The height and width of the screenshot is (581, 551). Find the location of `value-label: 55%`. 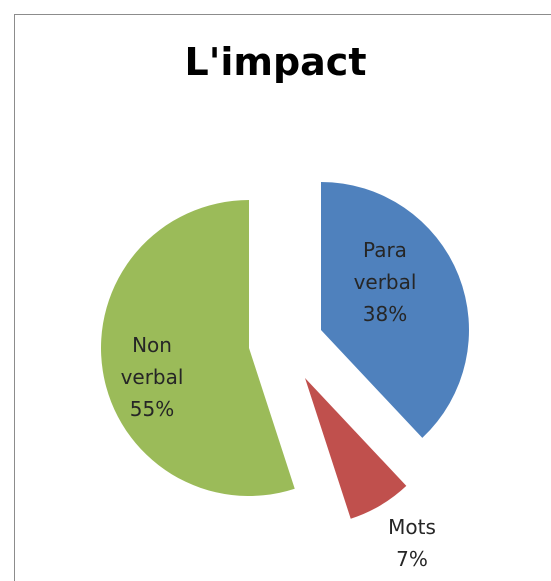

value-label: 55% is located at coordinates (152, 409).